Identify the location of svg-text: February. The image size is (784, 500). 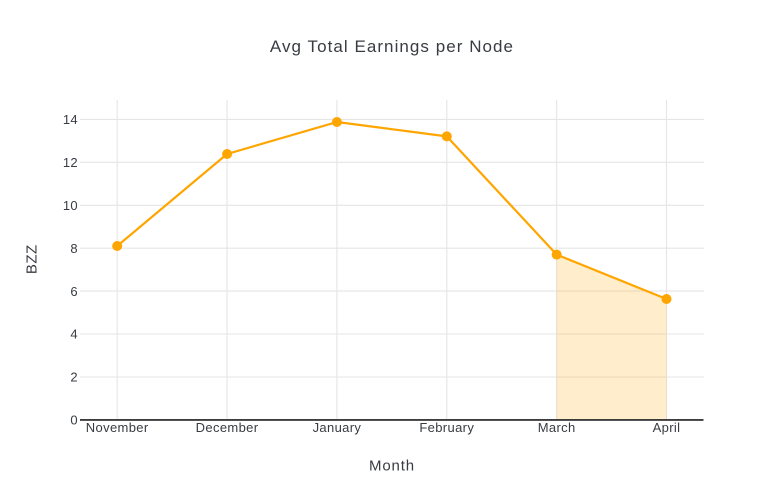
(446, 427).